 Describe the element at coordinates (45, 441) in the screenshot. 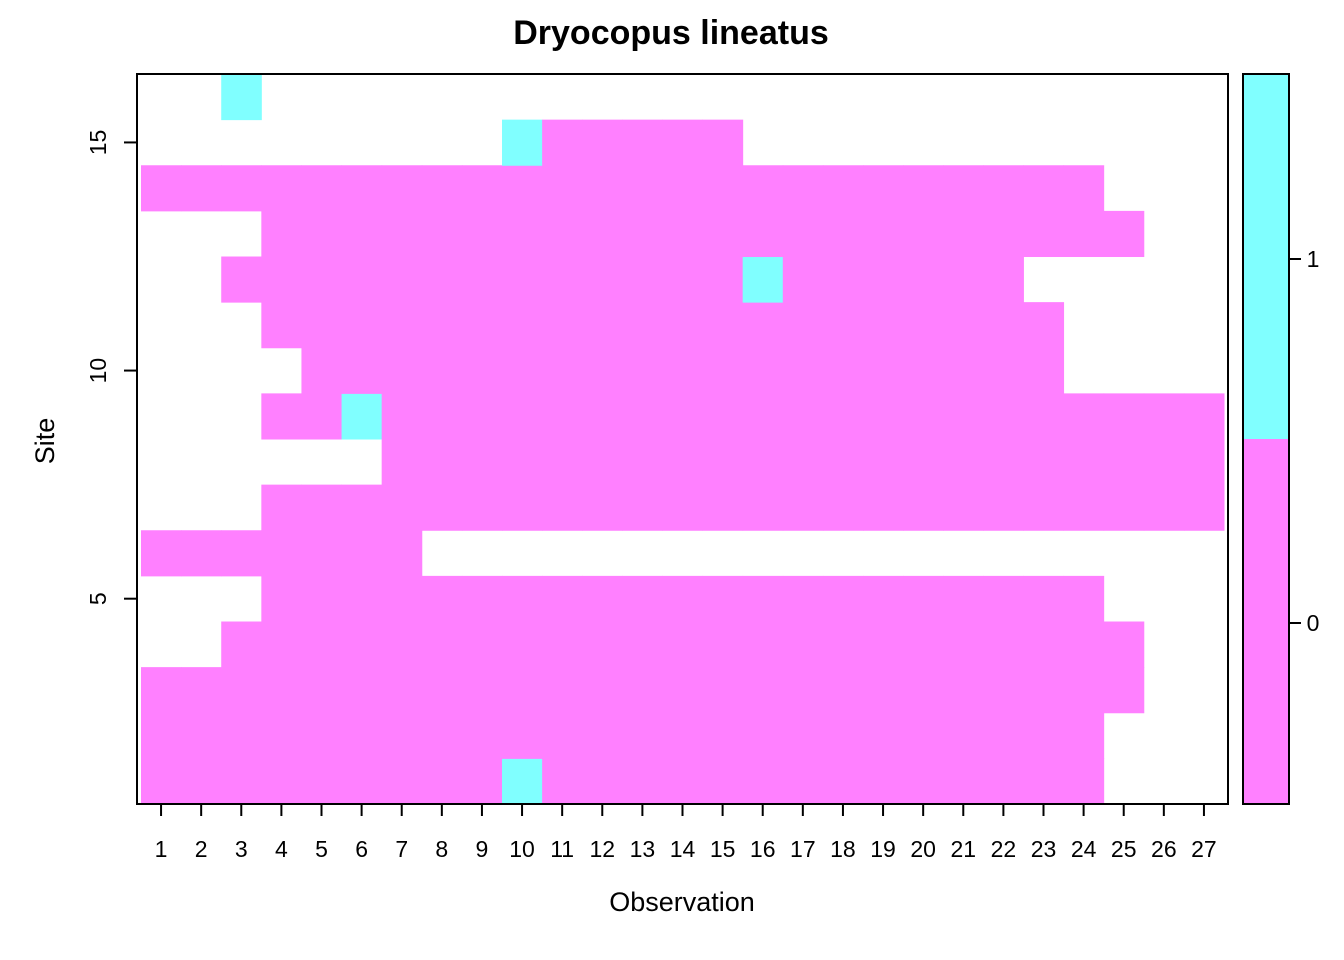

I see `y-axis-label: Site` at that location.